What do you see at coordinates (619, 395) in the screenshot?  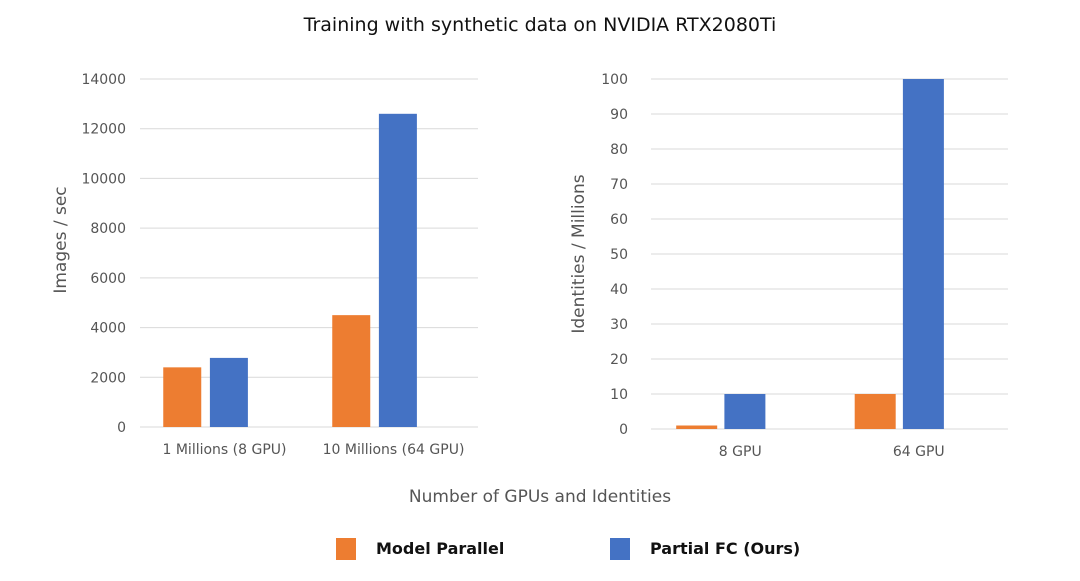 I see `y-tick-label: 10` at bounding box center [619, 395].